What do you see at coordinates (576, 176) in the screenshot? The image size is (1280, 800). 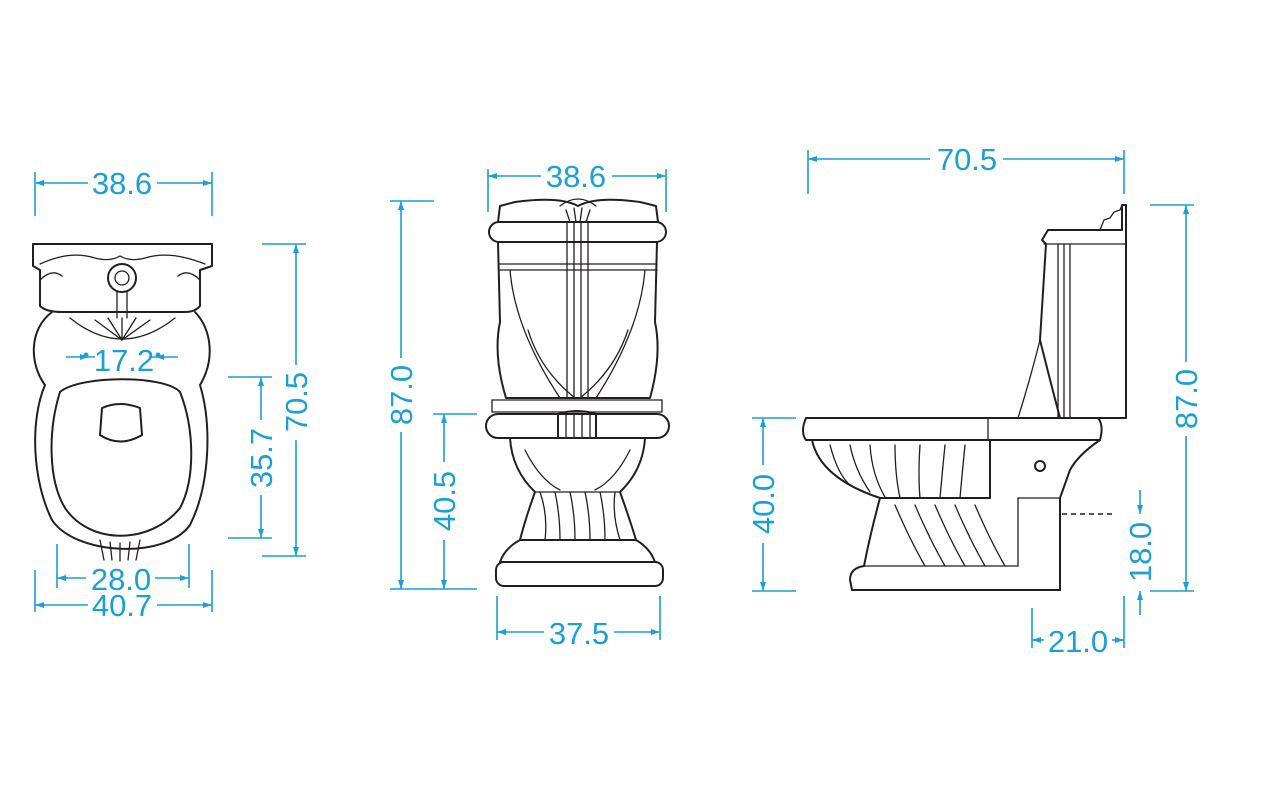 I see `dim-front-tank-width-label: 38.6` at bounding box center [576, 176].